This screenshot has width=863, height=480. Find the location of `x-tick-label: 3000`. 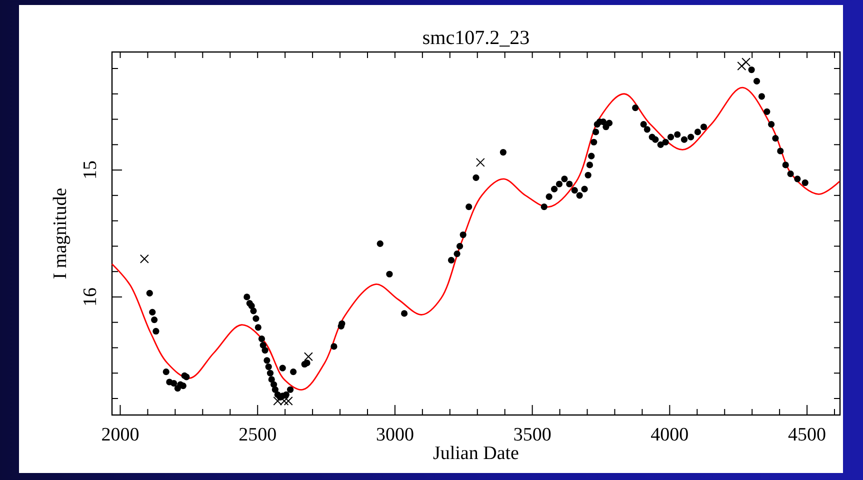

x-tick-label: 3000 is located at coordinates (395, 435).